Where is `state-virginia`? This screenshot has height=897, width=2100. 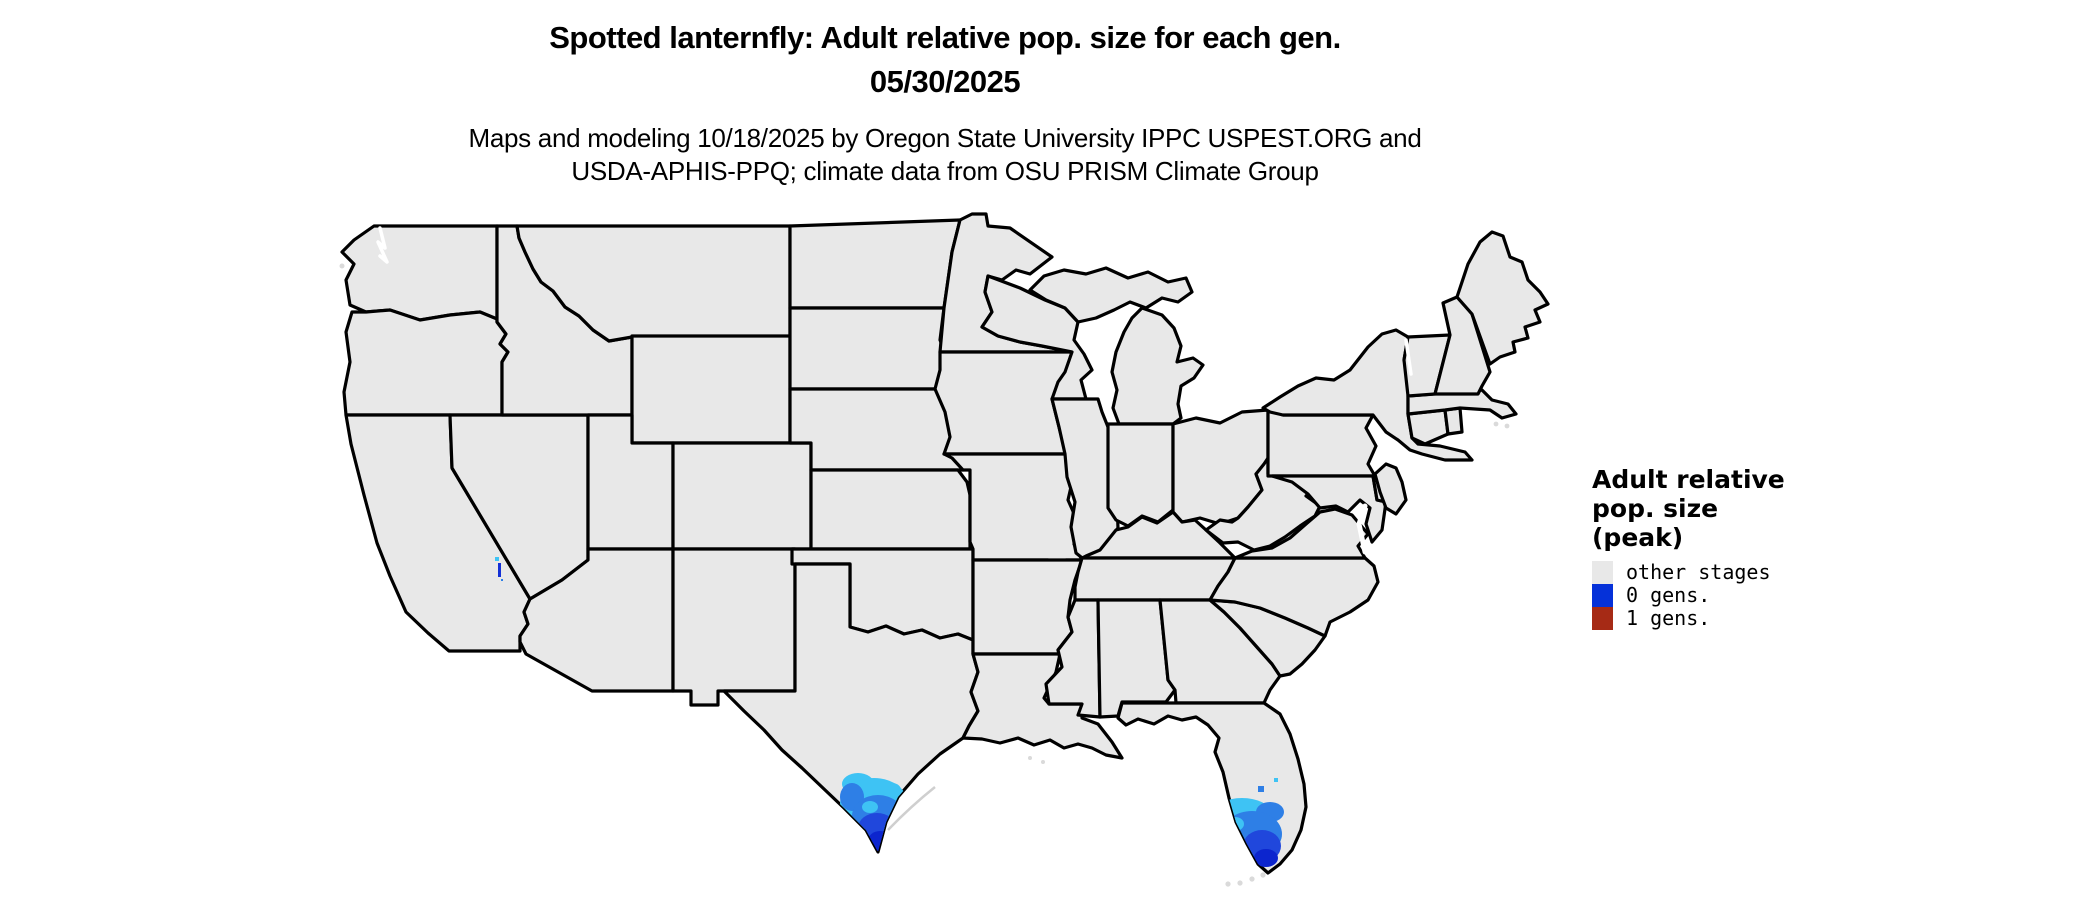 state-virginia is located at coordinates (1301, 533).